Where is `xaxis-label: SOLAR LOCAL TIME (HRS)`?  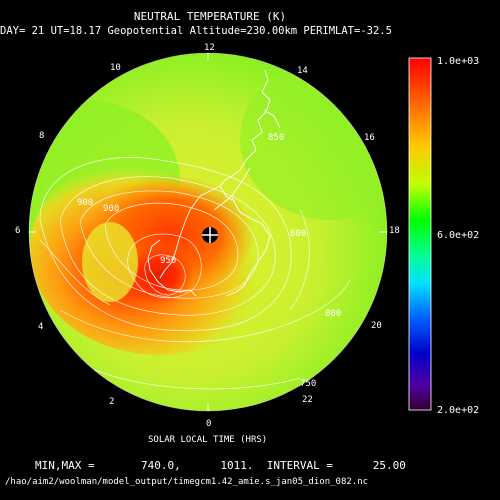 xaxis-label: SOLAR LOCAL TIME (HRS) is located at coordinates (208, 440).